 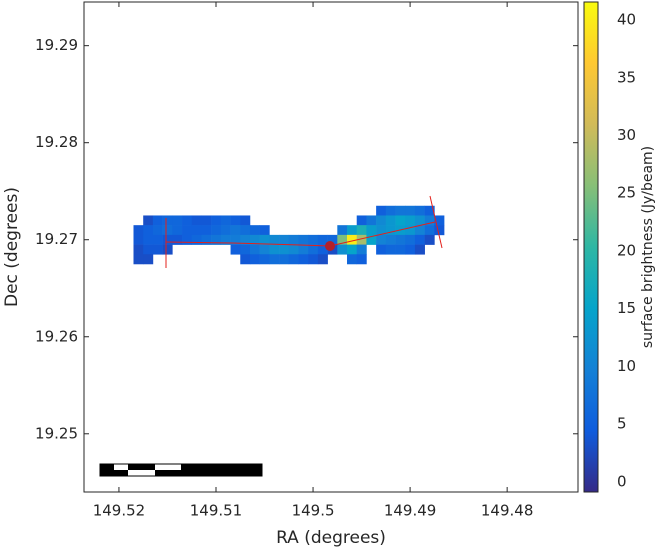 What do you see at coordinates (626, 77) in the screenshot?
I see `colorbar-tick-label: 35` at bounding box center [626, 77].